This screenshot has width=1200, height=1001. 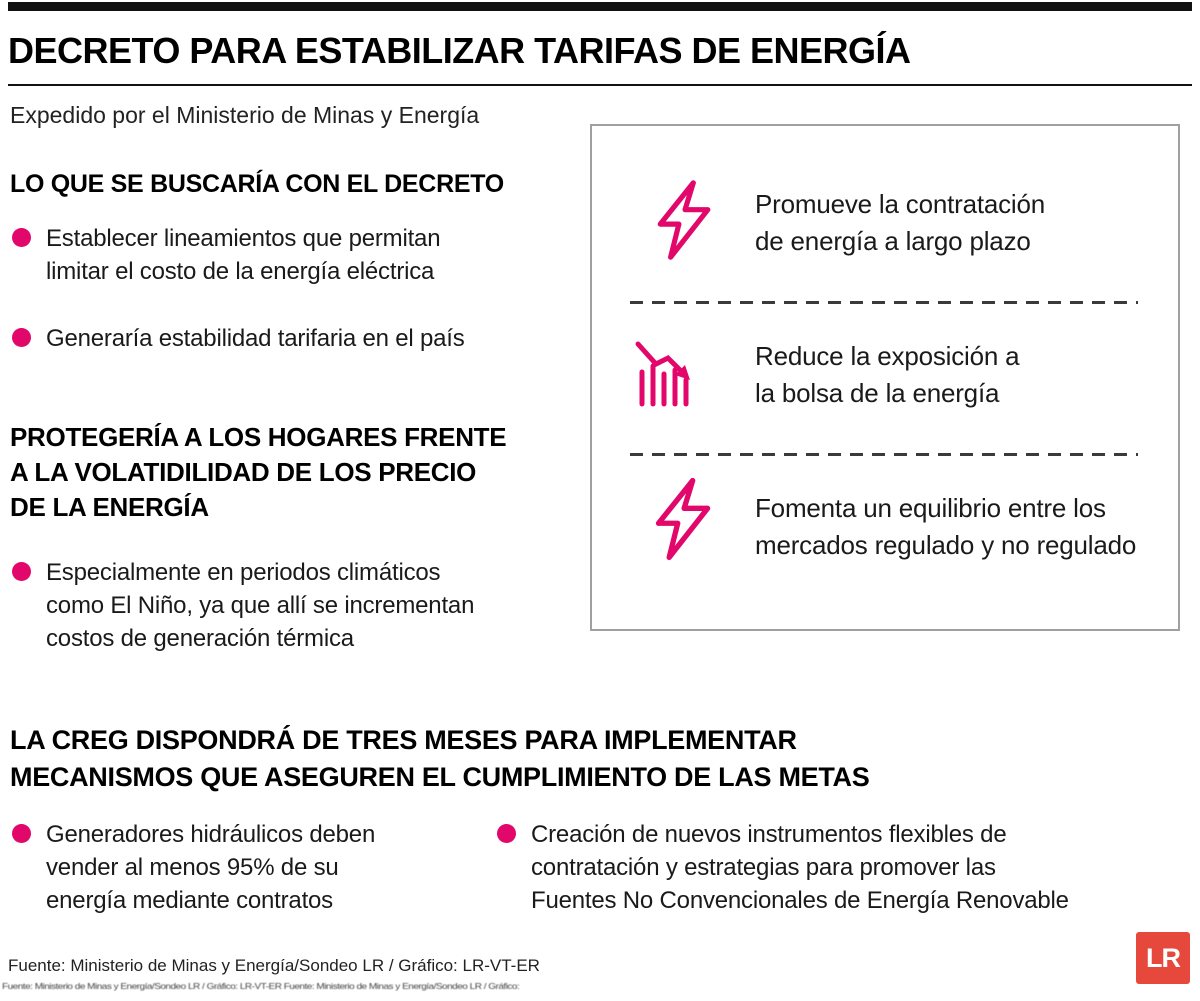 What do you see at coordinates (600, 85) in the screenshot?
I see `title-divider` at bounding box center [600, 85].